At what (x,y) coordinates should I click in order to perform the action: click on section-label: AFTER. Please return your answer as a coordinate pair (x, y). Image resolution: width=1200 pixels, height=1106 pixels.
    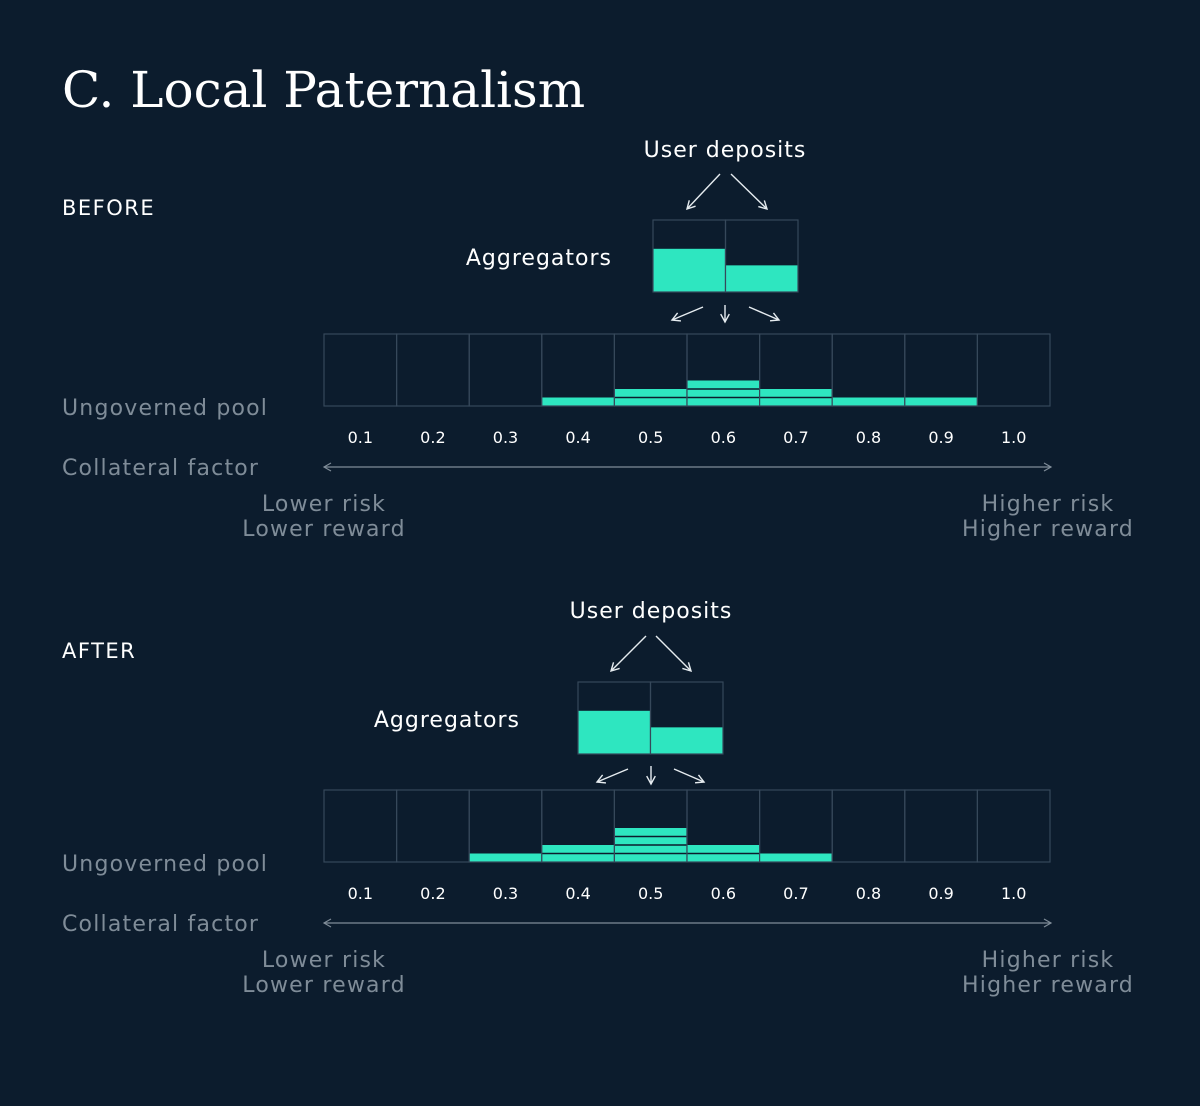
    Looking at the image, I should click on (99, 651).